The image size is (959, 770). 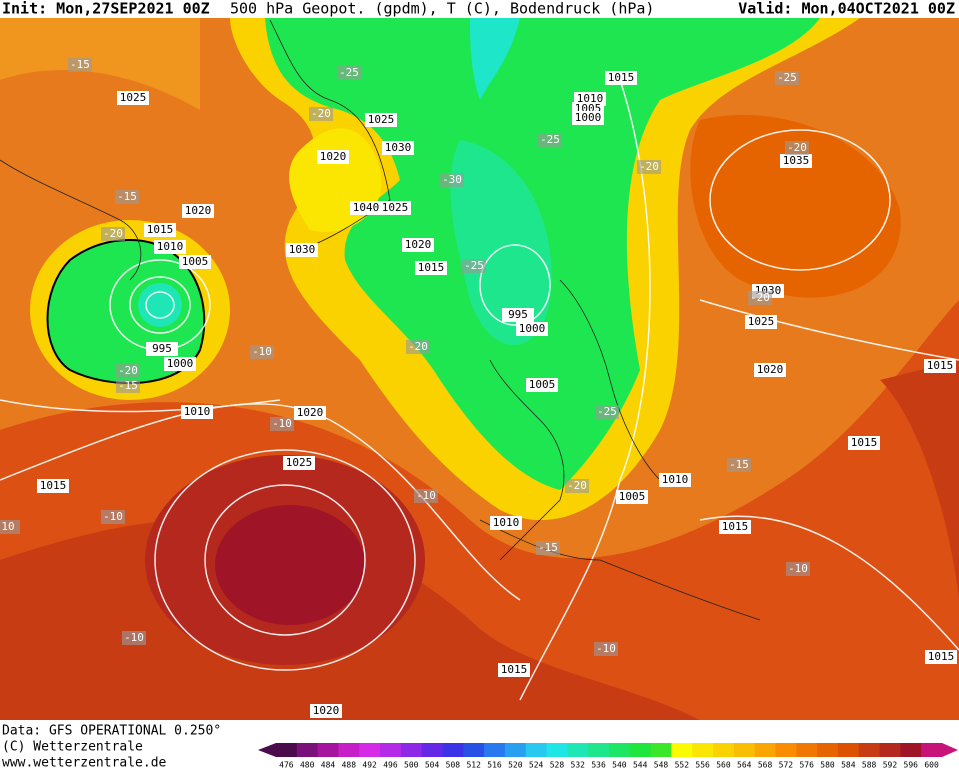 I want to click on isobar-label: 1035, so click(x=796, y=160).